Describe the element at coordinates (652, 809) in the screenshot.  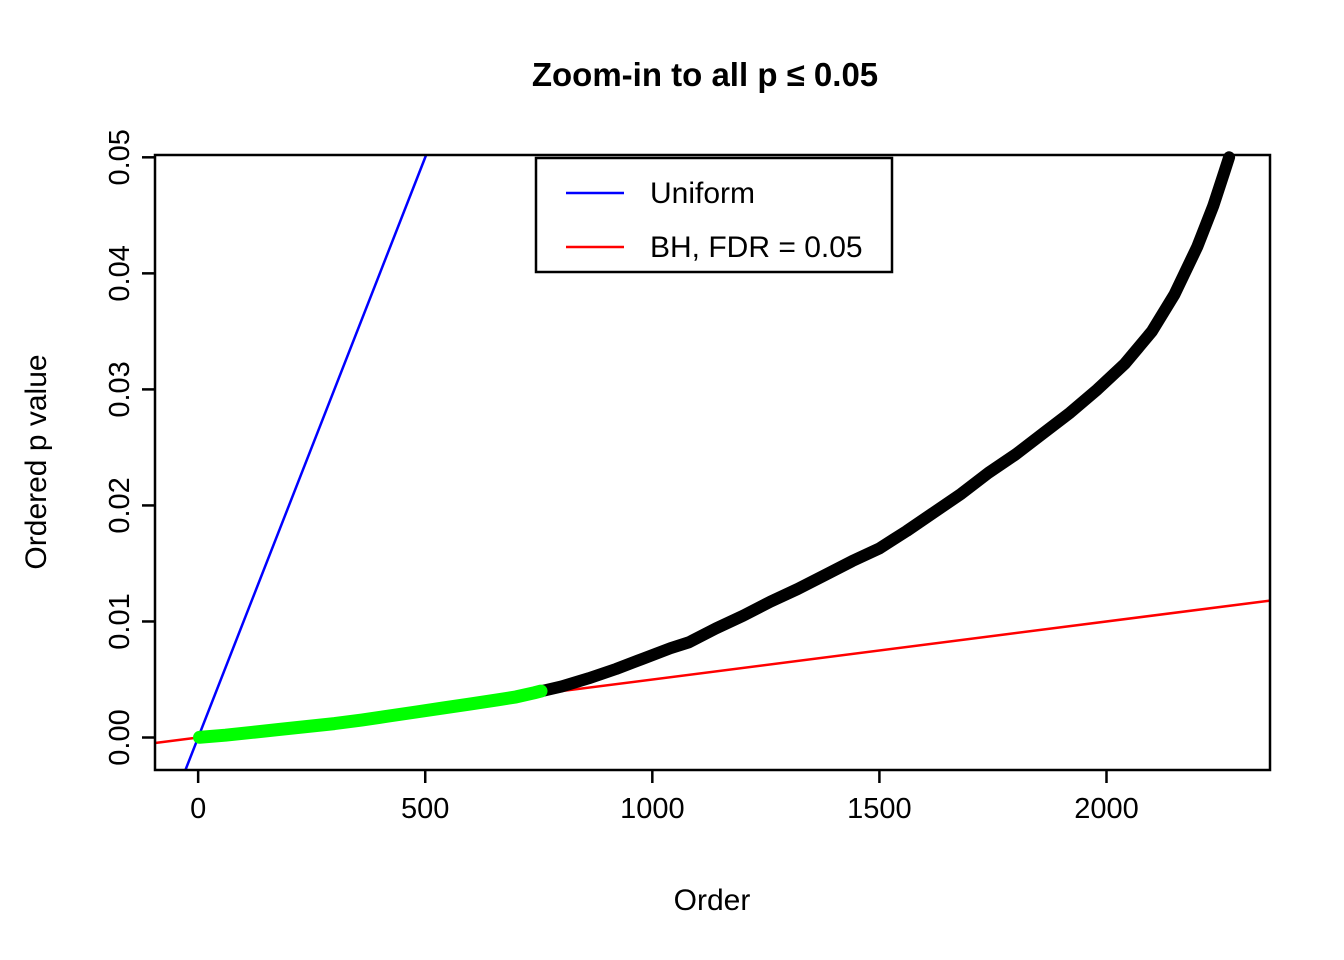
I see `x-tick-label: 1000` at that location.